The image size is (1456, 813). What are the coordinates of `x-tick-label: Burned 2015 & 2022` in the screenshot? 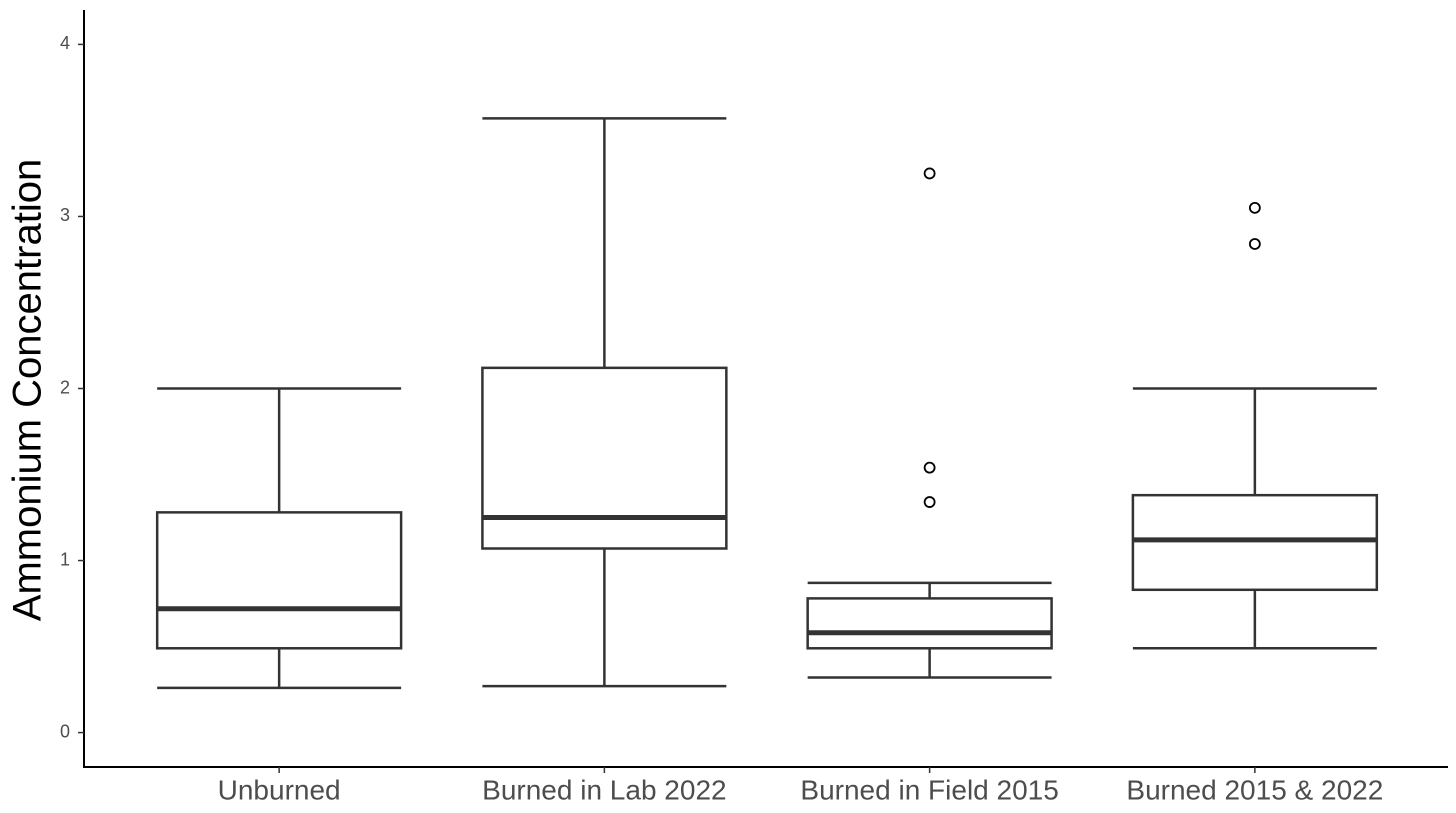 It's located at (1254, 789).